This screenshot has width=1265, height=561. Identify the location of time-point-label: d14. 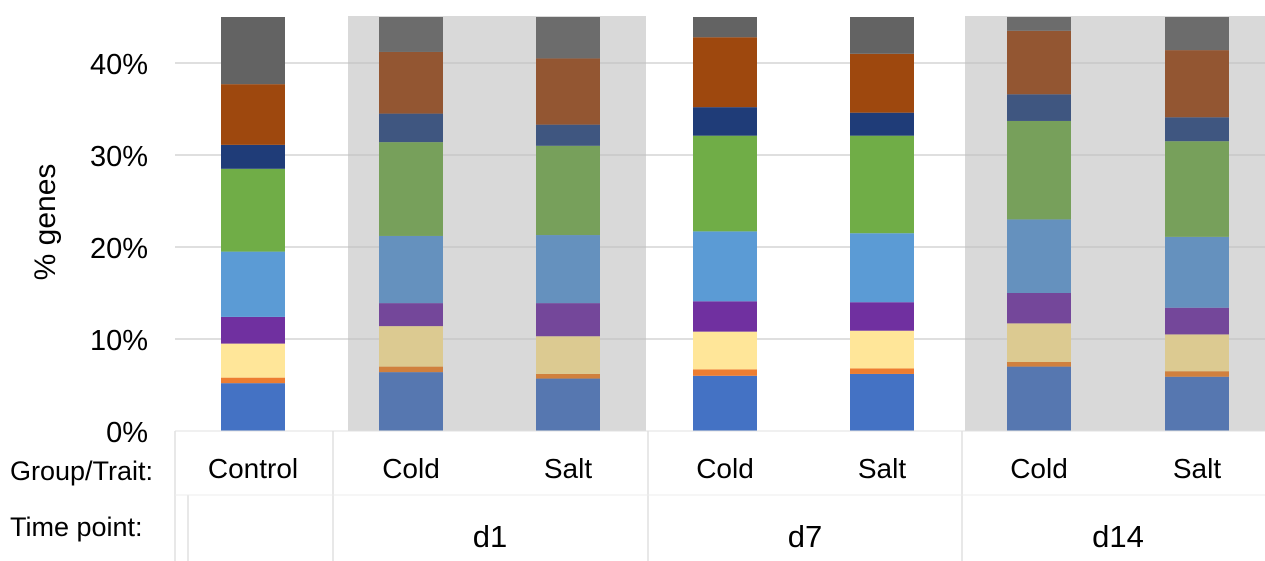
(1118, 536).